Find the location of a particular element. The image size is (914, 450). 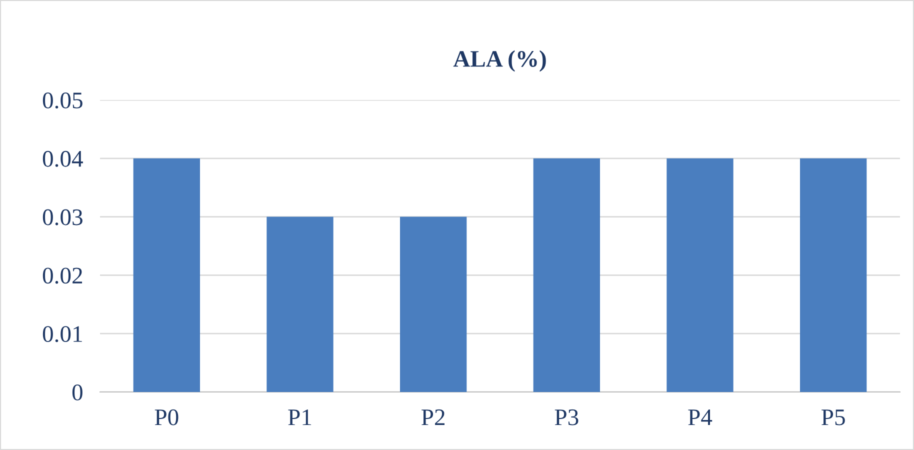

y-tick-label: 0.03 is located at coordinates (62, 217).